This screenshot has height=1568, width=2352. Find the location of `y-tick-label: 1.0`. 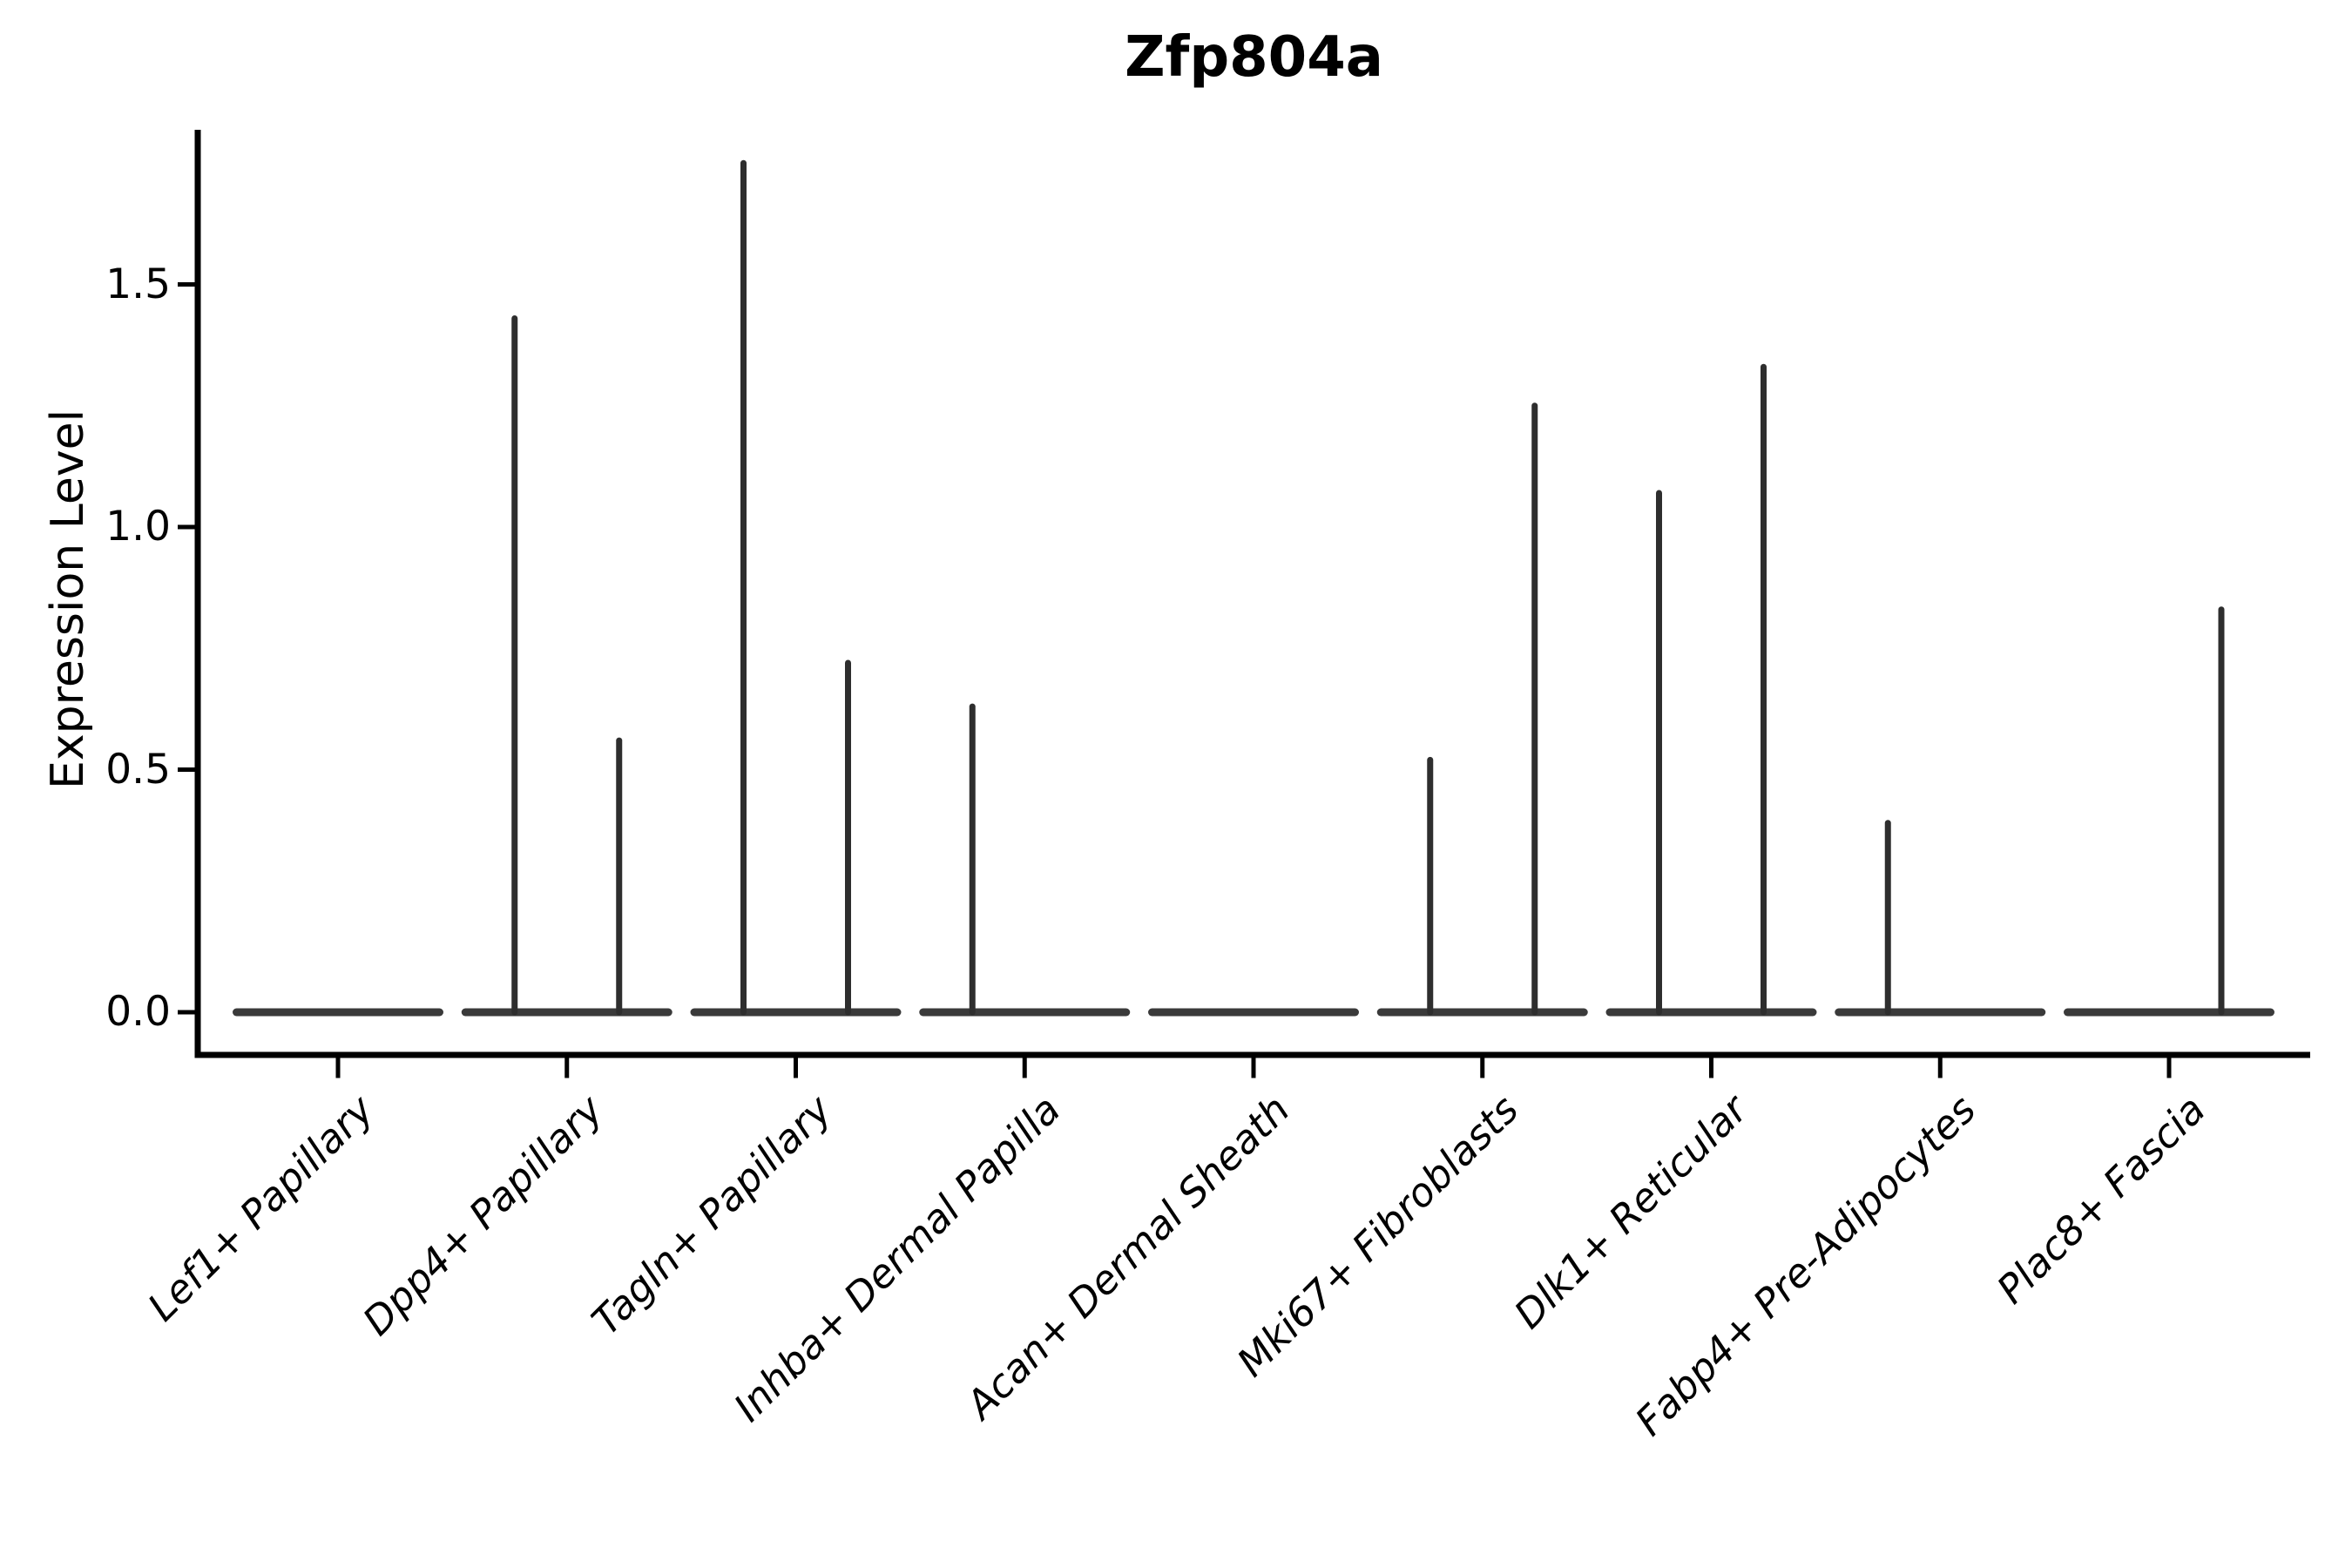

y-tick-label: 1.0 is located at coordinates (138, 527).